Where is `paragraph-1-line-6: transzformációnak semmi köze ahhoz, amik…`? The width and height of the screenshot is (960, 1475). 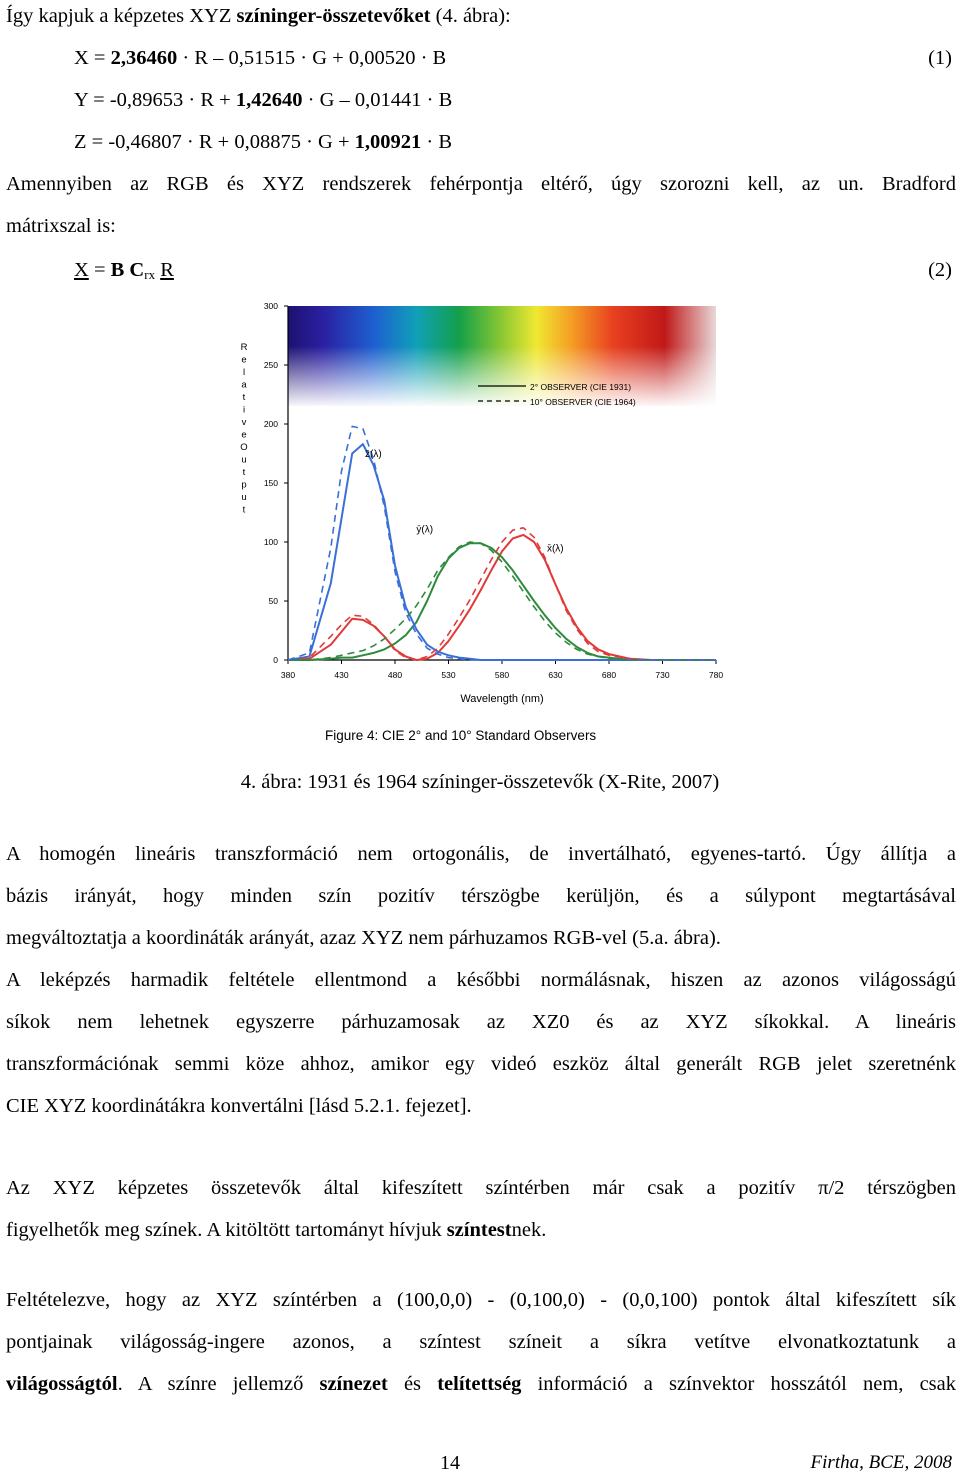
paragraph-1-line-6: transzformációnak semmi köze ahhoz, amik… is located at coordinates (481, 1064).